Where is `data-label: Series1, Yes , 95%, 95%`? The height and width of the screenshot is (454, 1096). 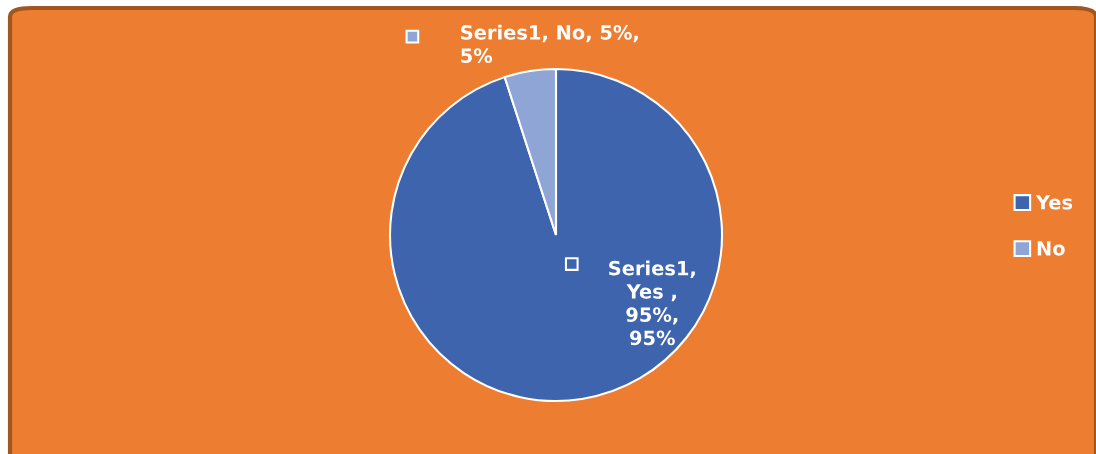
data-label: Series1, Yes , 95%, 95% is located at coordinates (652, 303).